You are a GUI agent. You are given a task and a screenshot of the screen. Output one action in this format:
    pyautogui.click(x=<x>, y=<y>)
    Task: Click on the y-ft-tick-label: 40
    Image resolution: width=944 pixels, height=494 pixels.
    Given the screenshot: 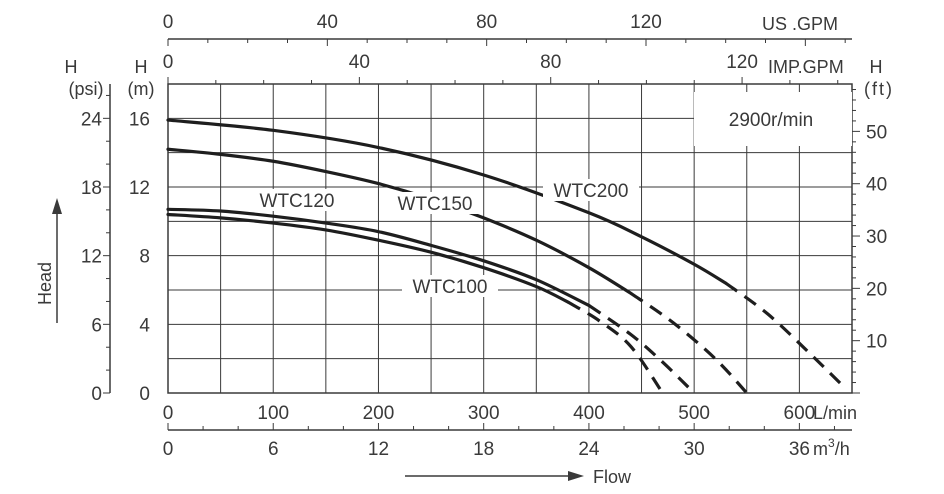 What is the action you would take?
    pyautogui.click(x=876, y=185)
    